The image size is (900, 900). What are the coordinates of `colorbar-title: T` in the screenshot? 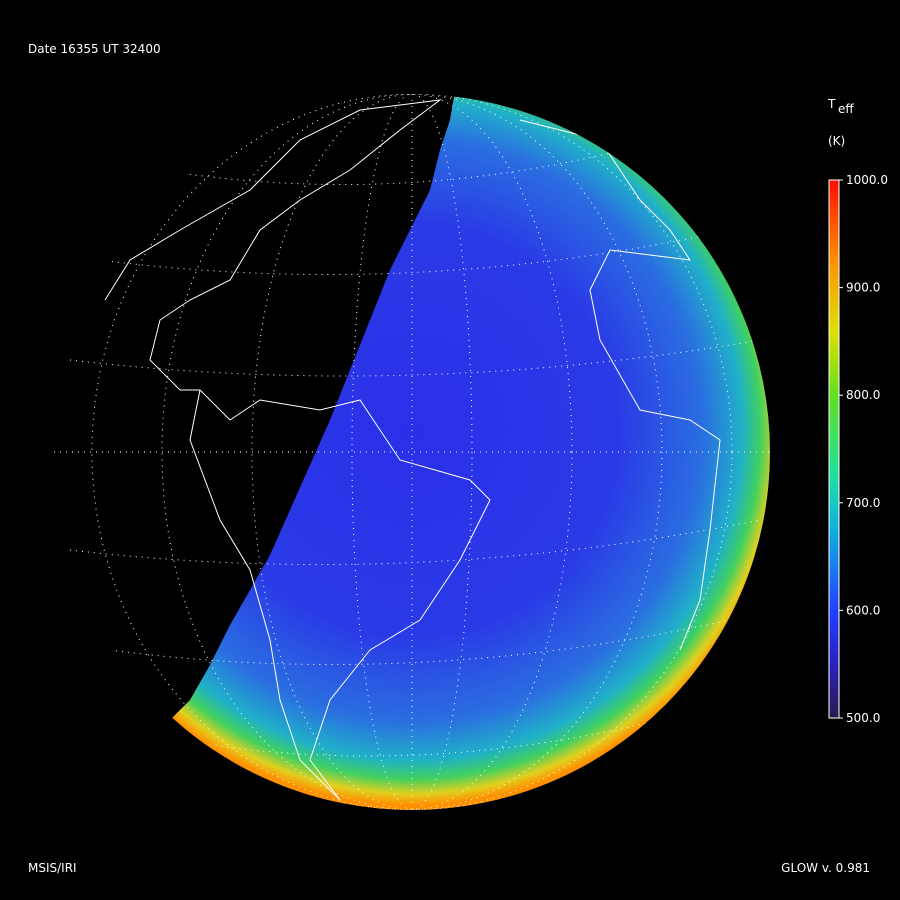 It's located at (831, 104).